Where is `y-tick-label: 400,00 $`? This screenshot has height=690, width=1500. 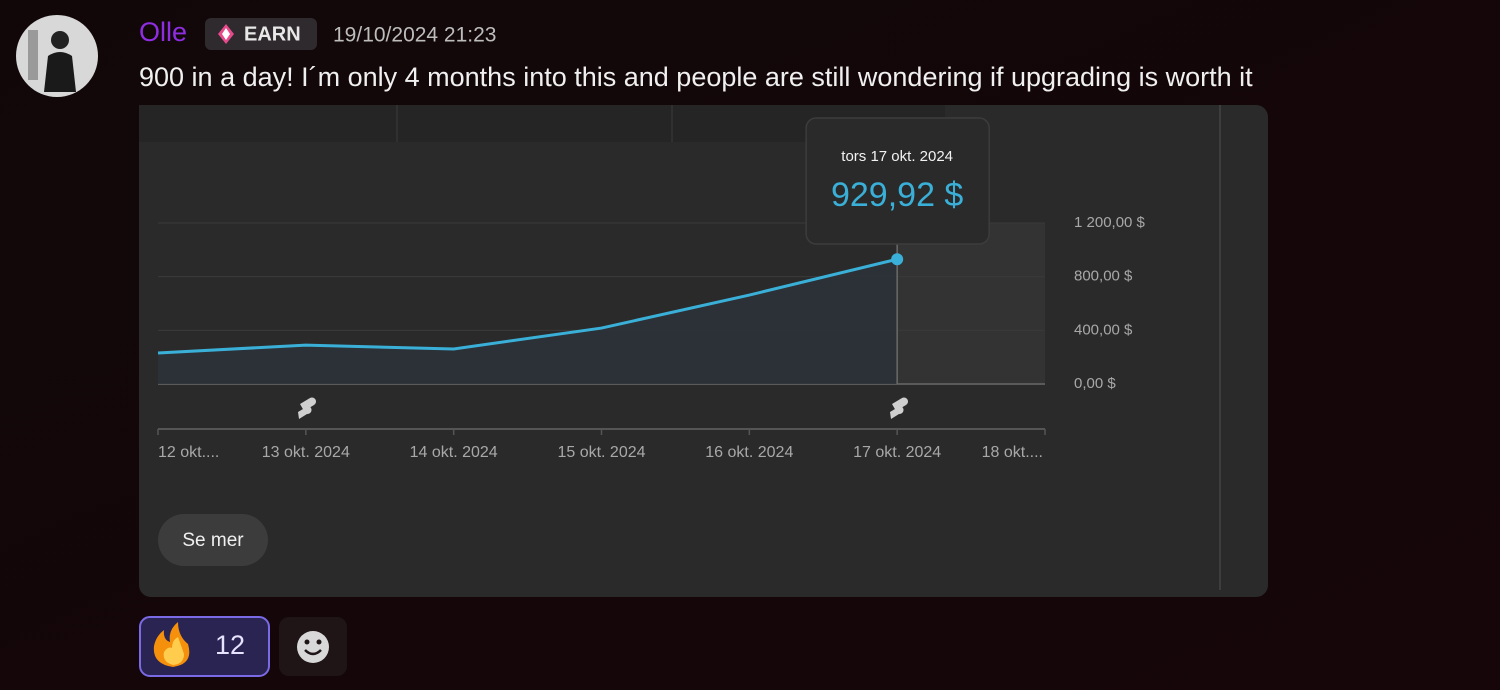 y-tick-label: 400,00 $ is located at coordinates (1103, 329).